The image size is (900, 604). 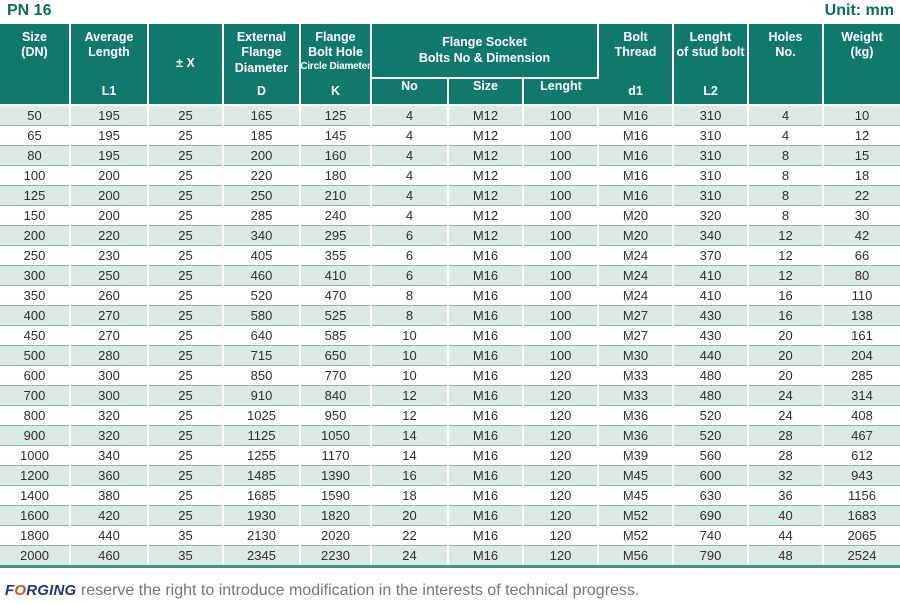 I want to click on cell: 36, so click(x=786, y=495).